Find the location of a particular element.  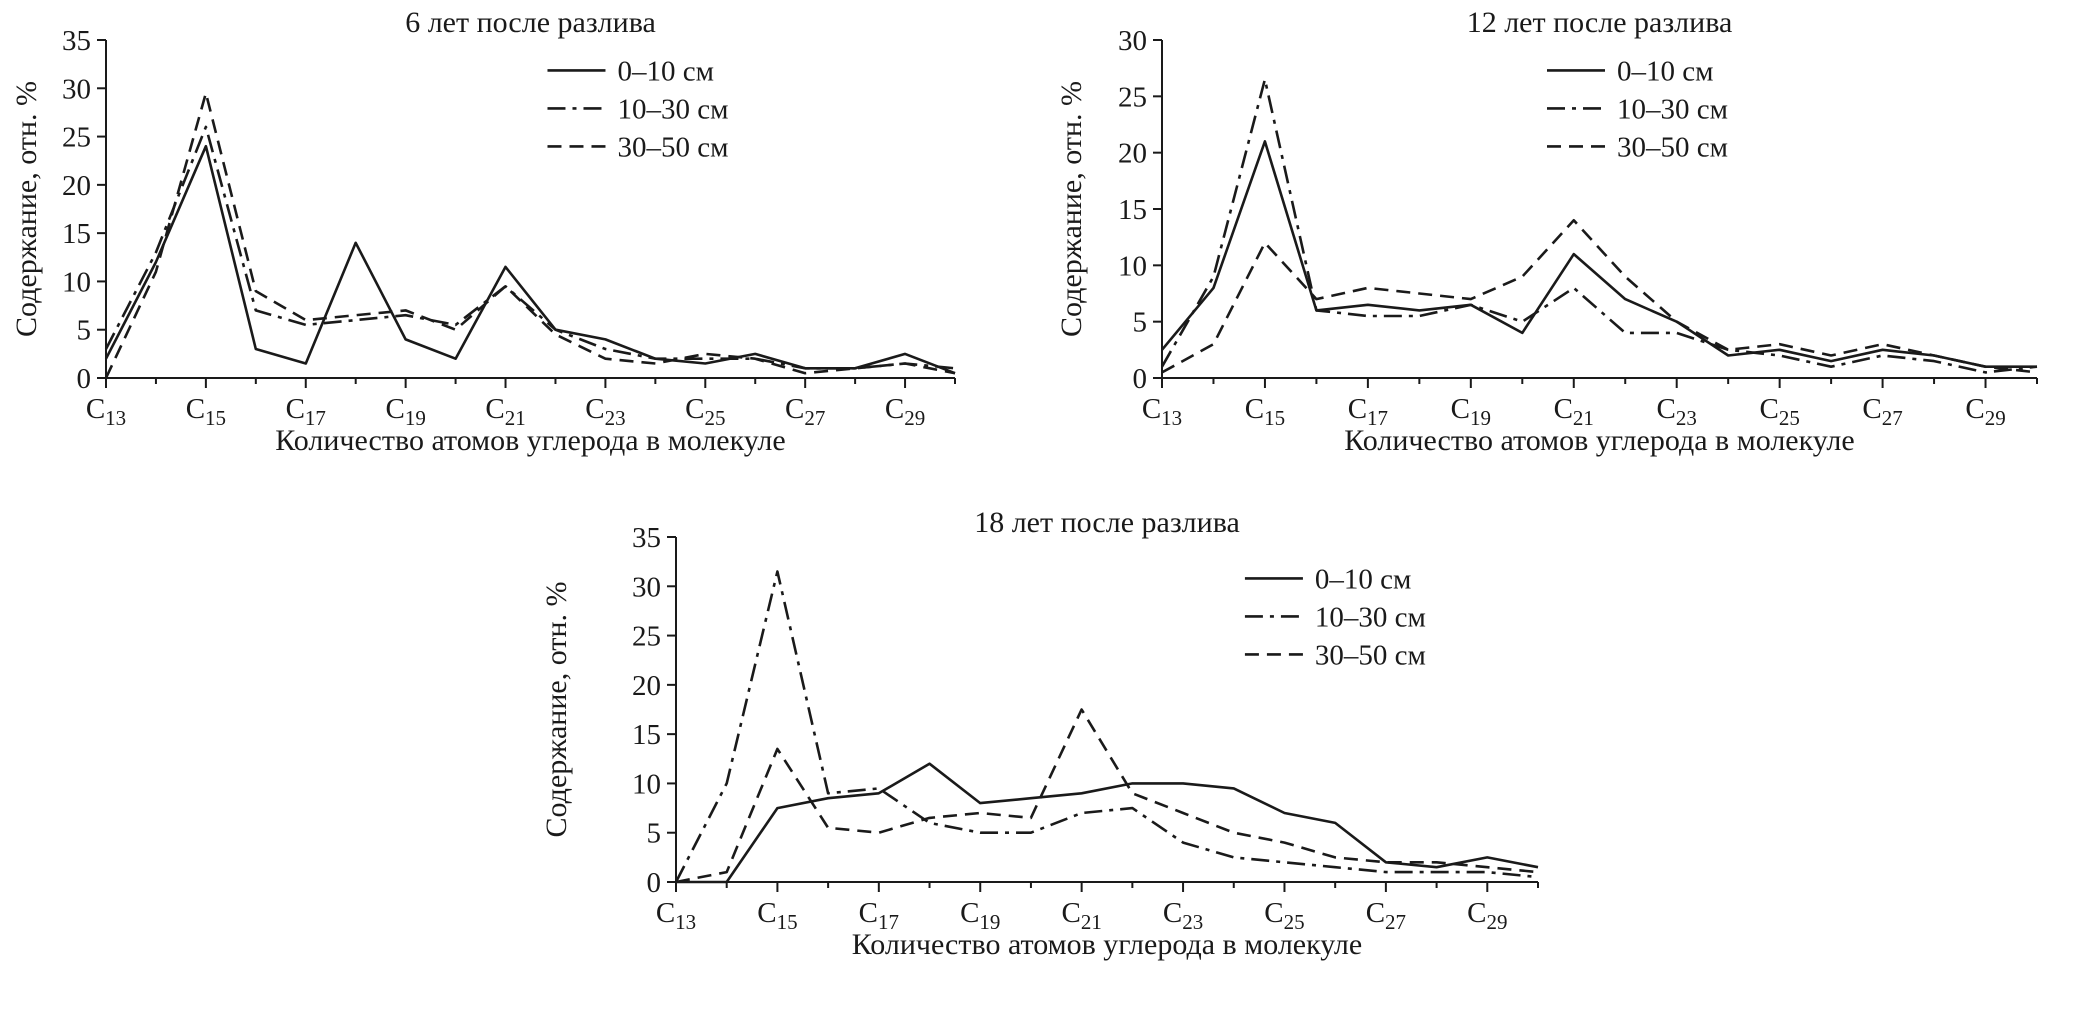

axis-lines is located at coordinates (530, 209).